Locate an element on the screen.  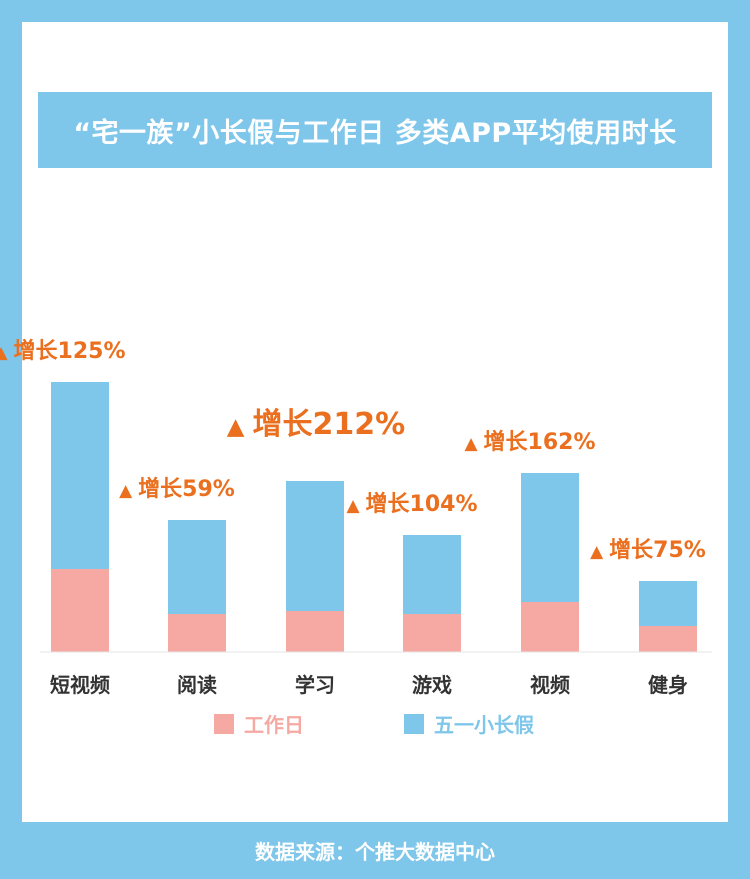
x-tick-label: 视频 is located at coordinates (550, 685).